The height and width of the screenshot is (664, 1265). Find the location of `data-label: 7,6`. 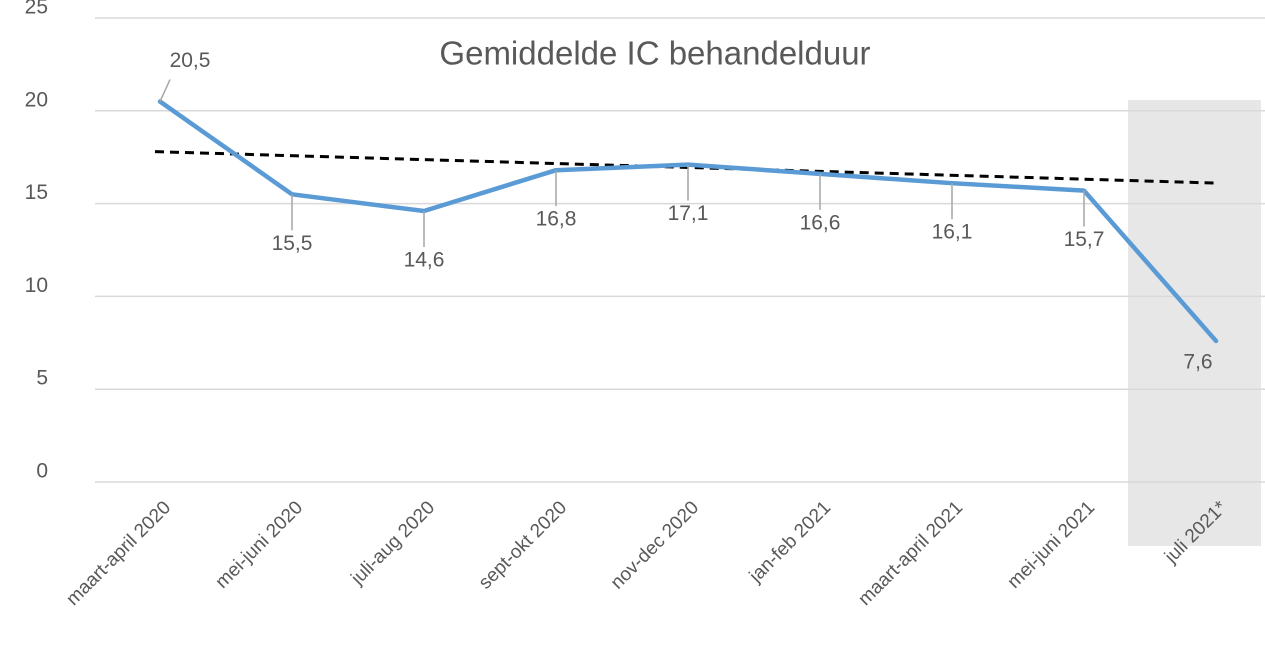

data-label: 7,6 is located at coordinates (1197, 361).